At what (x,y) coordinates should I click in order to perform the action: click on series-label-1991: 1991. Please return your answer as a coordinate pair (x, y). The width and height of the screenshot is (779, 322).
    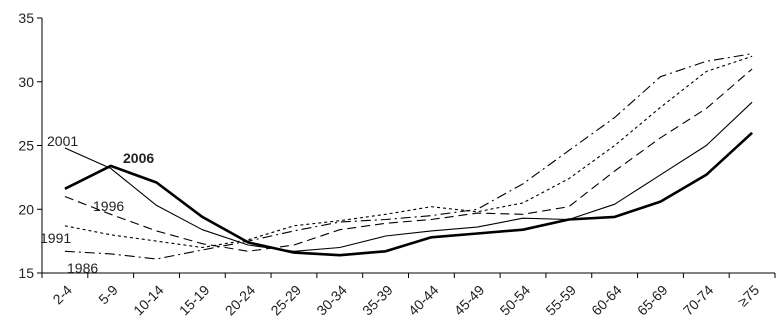
    Looking at the image, I should click on (55, 238).